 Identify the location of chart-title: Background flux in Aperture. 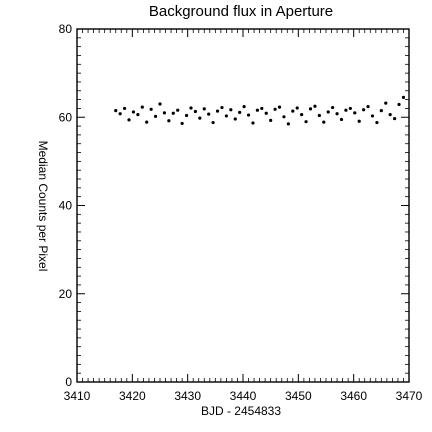
(241, 11).